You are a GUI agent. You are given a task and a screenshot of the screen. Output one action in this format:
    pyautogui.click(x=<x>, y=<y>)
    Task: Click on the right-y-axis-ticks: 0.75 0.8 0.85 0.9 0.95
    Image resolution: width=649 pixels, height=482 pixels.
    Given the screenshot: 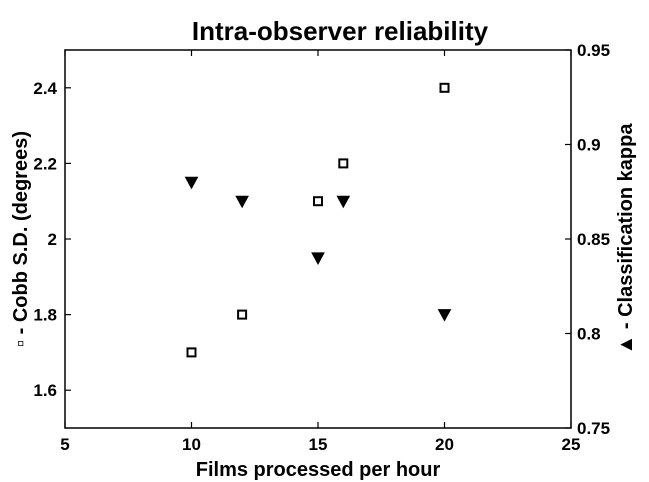 What is the action you would take?
    pyautogui.click(x=587, y=239)
    